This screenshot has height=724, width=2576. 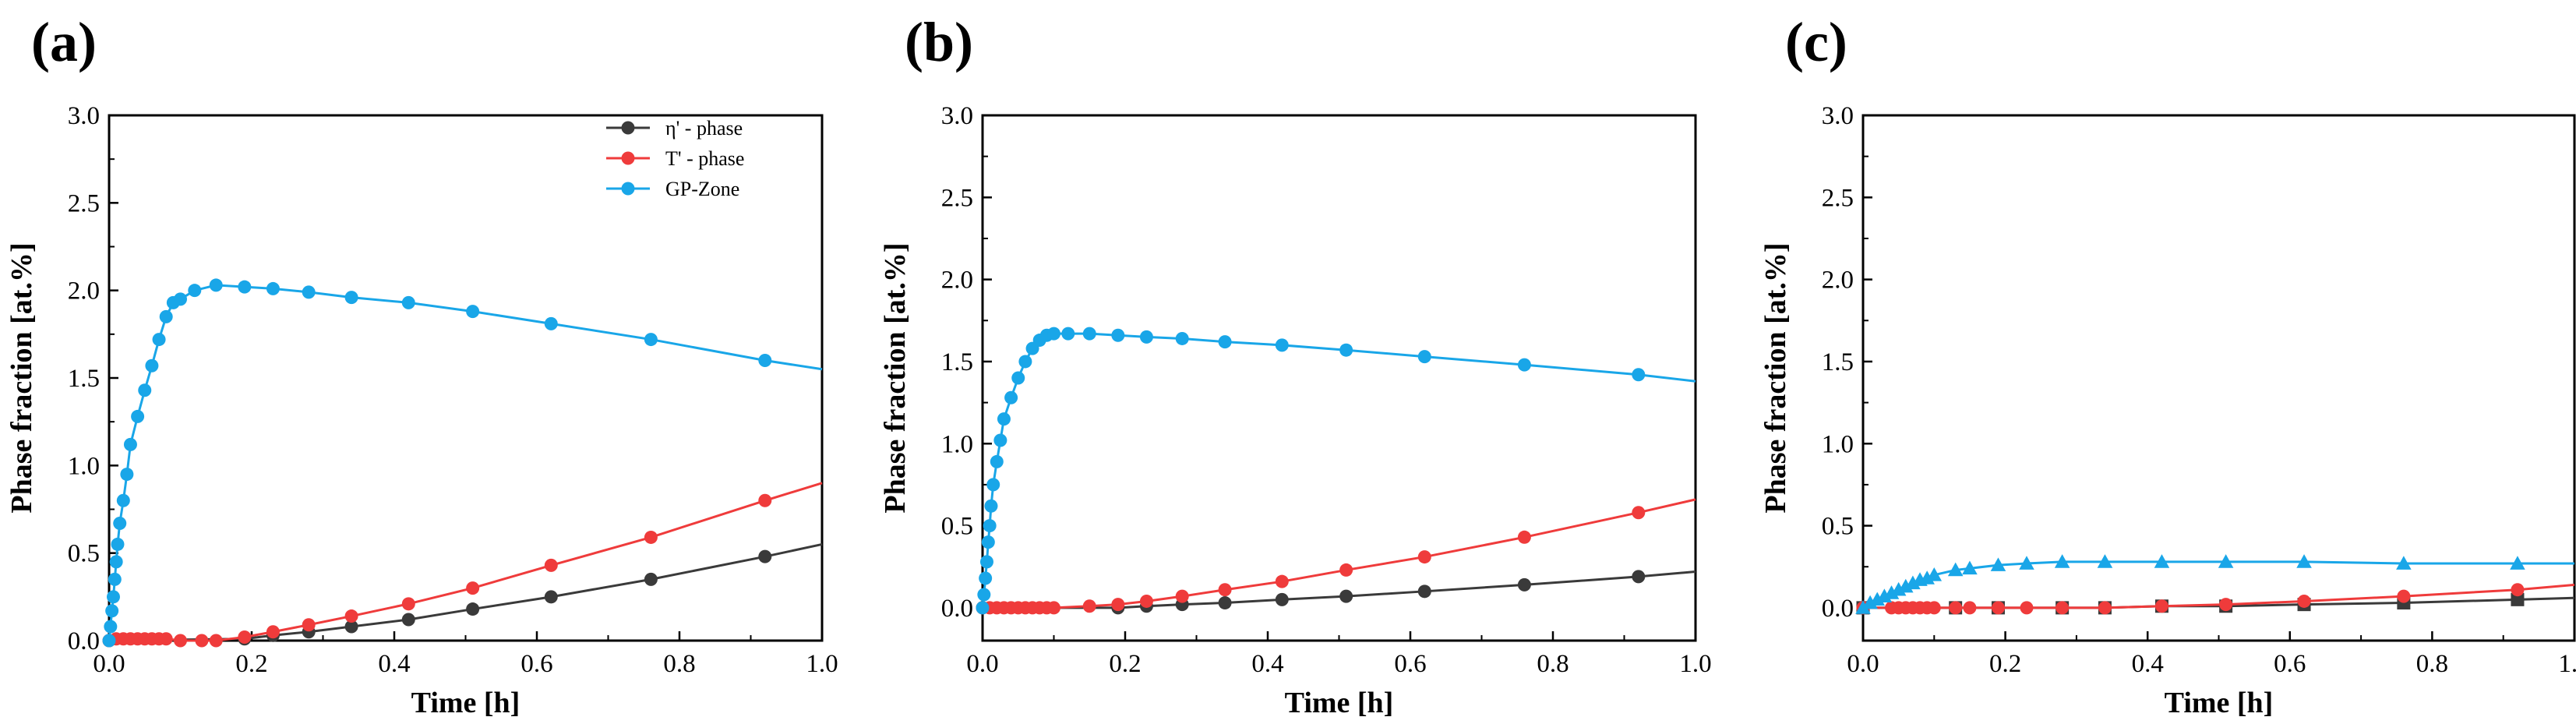 I want to click on legend-label-GP: GP-Zone, so click(x=702, y=189).